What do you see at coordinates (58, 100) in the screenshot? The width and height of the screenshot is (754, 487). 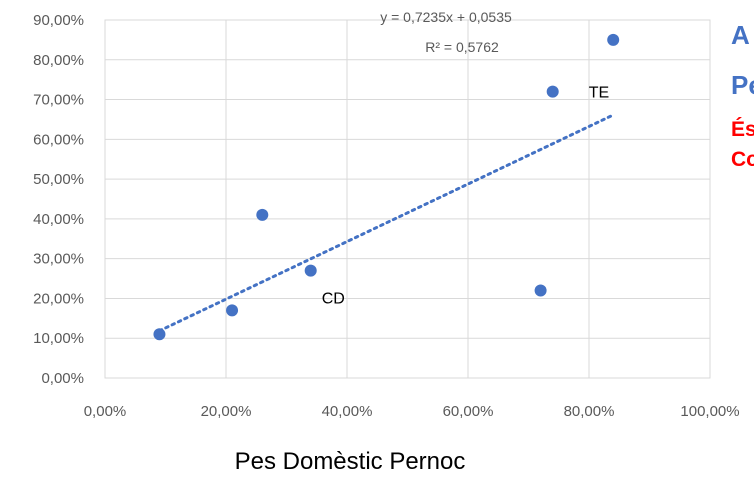 I see `y-tick-label: 70,00%` at bounding box center [58, 100].